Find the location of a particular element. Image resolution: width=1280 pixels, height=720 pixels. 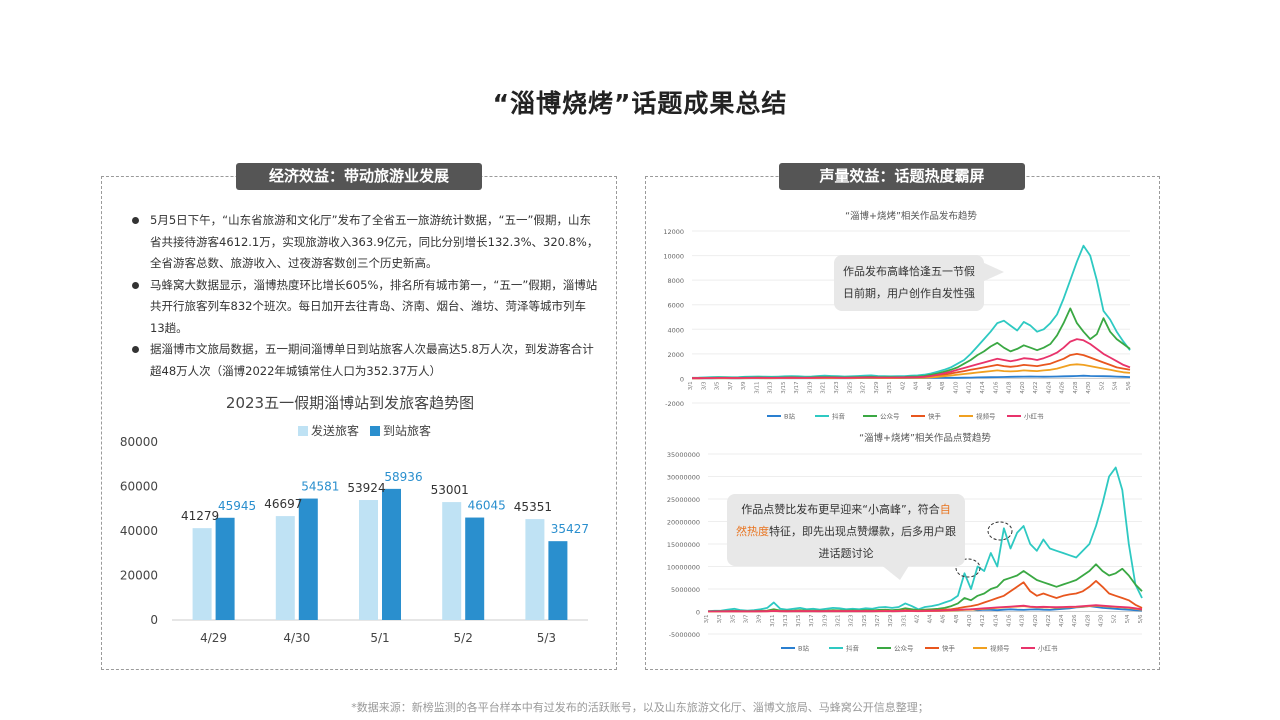

data-label-send: 46697 is located at coordinates (283, 504).